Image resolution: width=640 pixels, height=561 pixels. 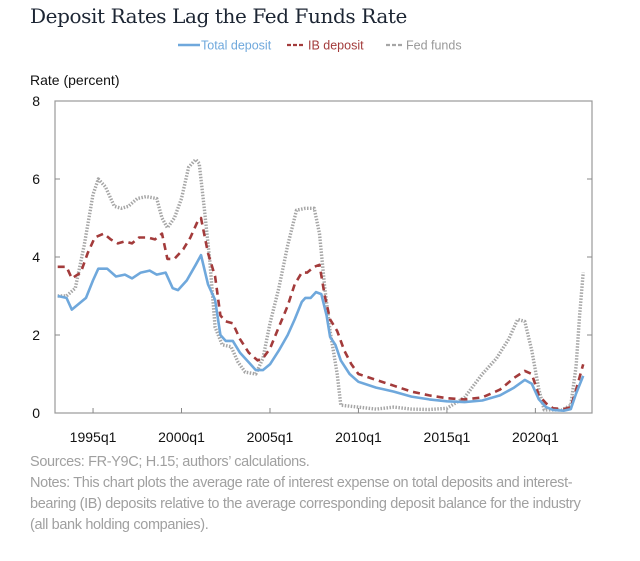 What do you see at coordinates (181, 437) in the screenshot?
I see `x-tick-label: 2000q1` at bounding box center [181, 437].